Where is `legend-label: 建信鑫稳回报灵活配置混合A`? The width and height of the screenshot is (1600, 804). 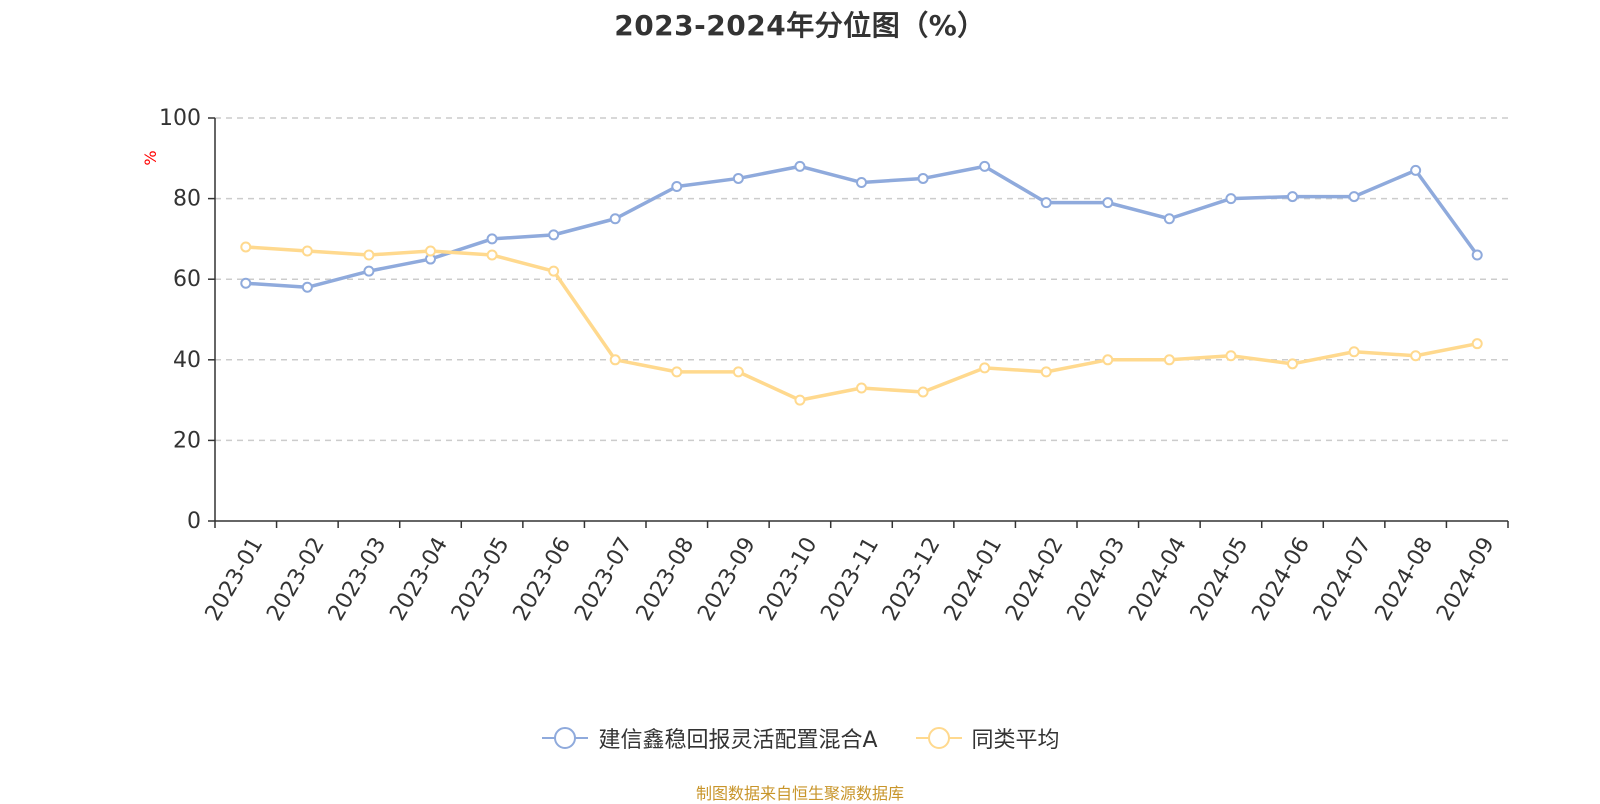 legend-label: 建信鑫稳回报灵活配置混合A is located at coordinates (738, 740).